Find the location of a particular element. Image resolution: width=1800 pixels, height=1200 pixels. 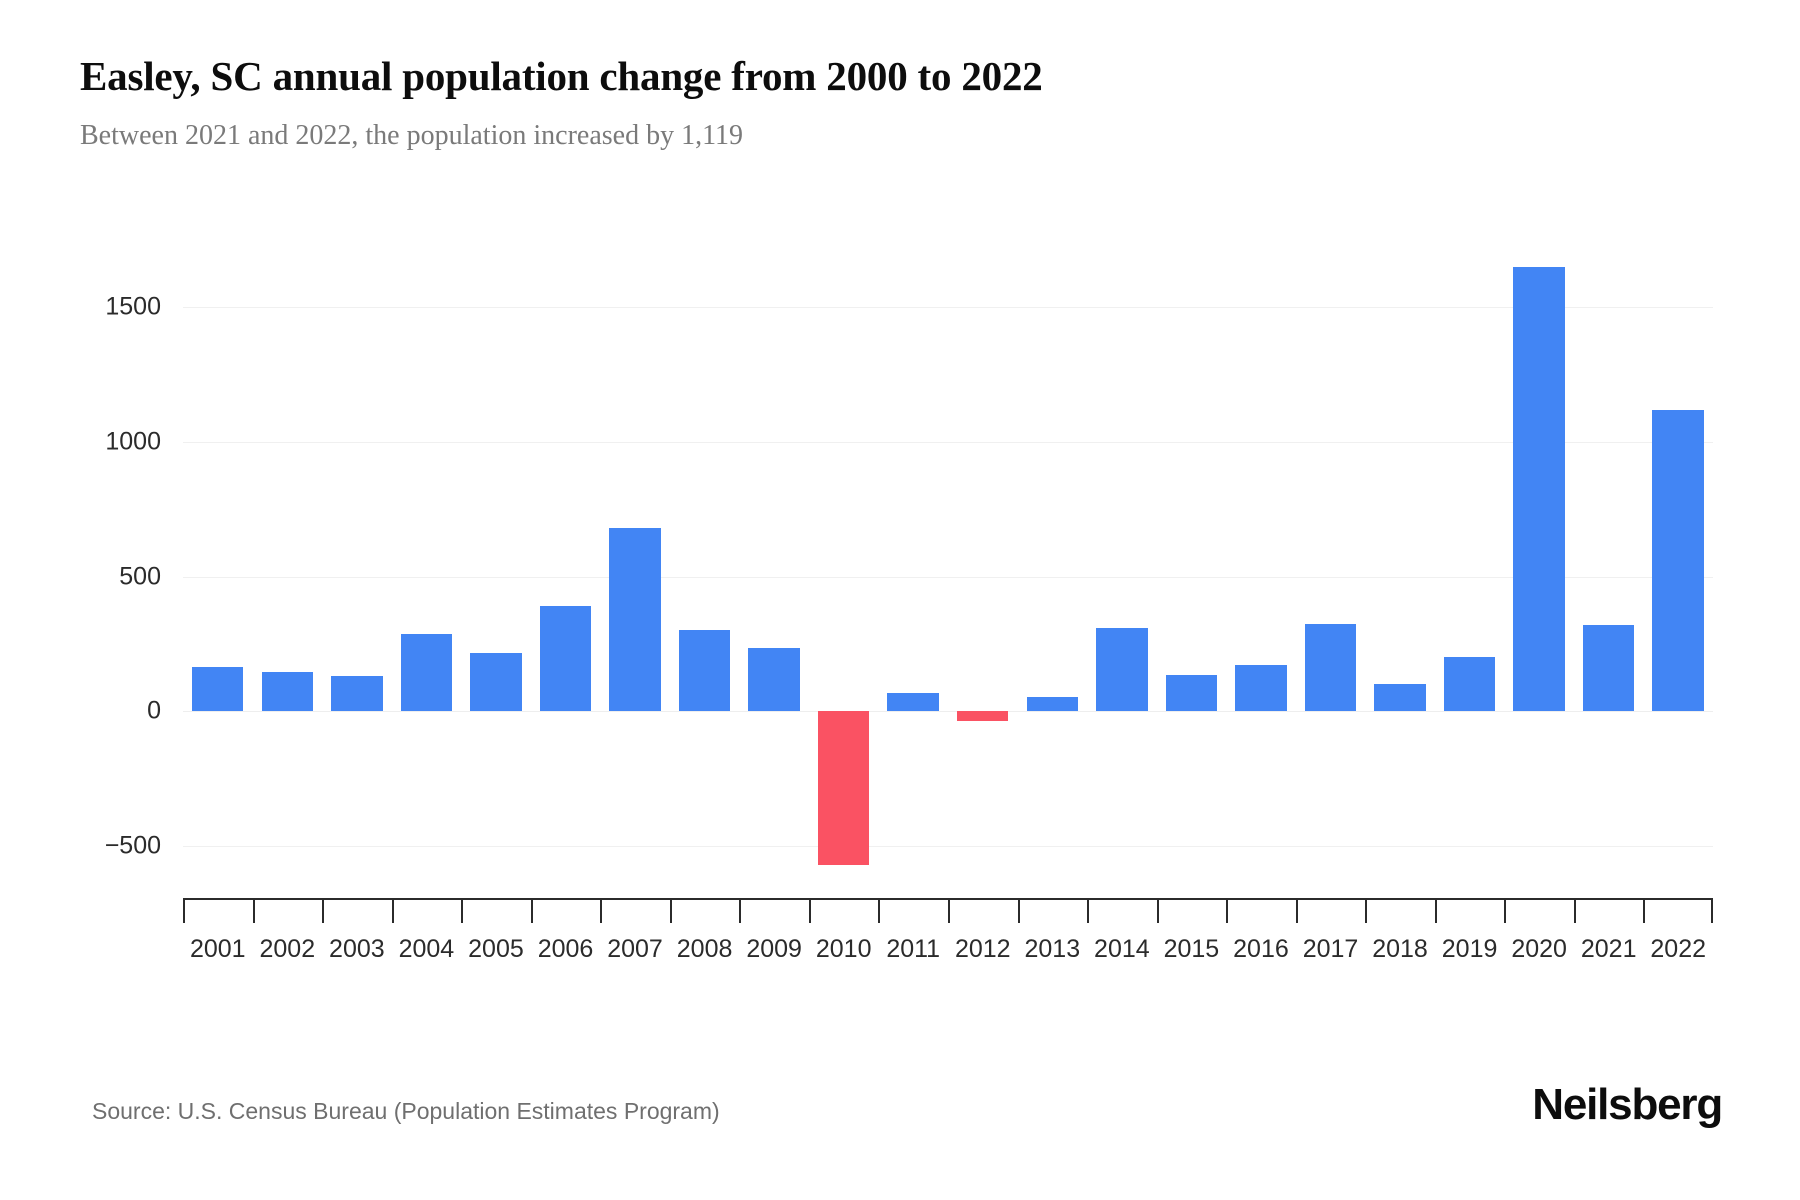

bar-2018 is located at coordinates (1400, 697).